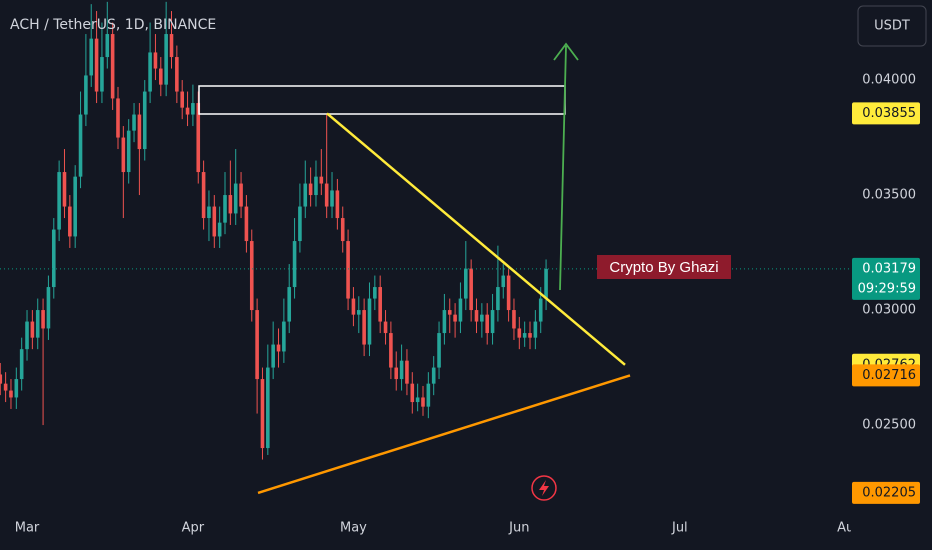  Describe the element at coordinates (476, 239) in the screenshot. I see `upper-trendline` at that location.